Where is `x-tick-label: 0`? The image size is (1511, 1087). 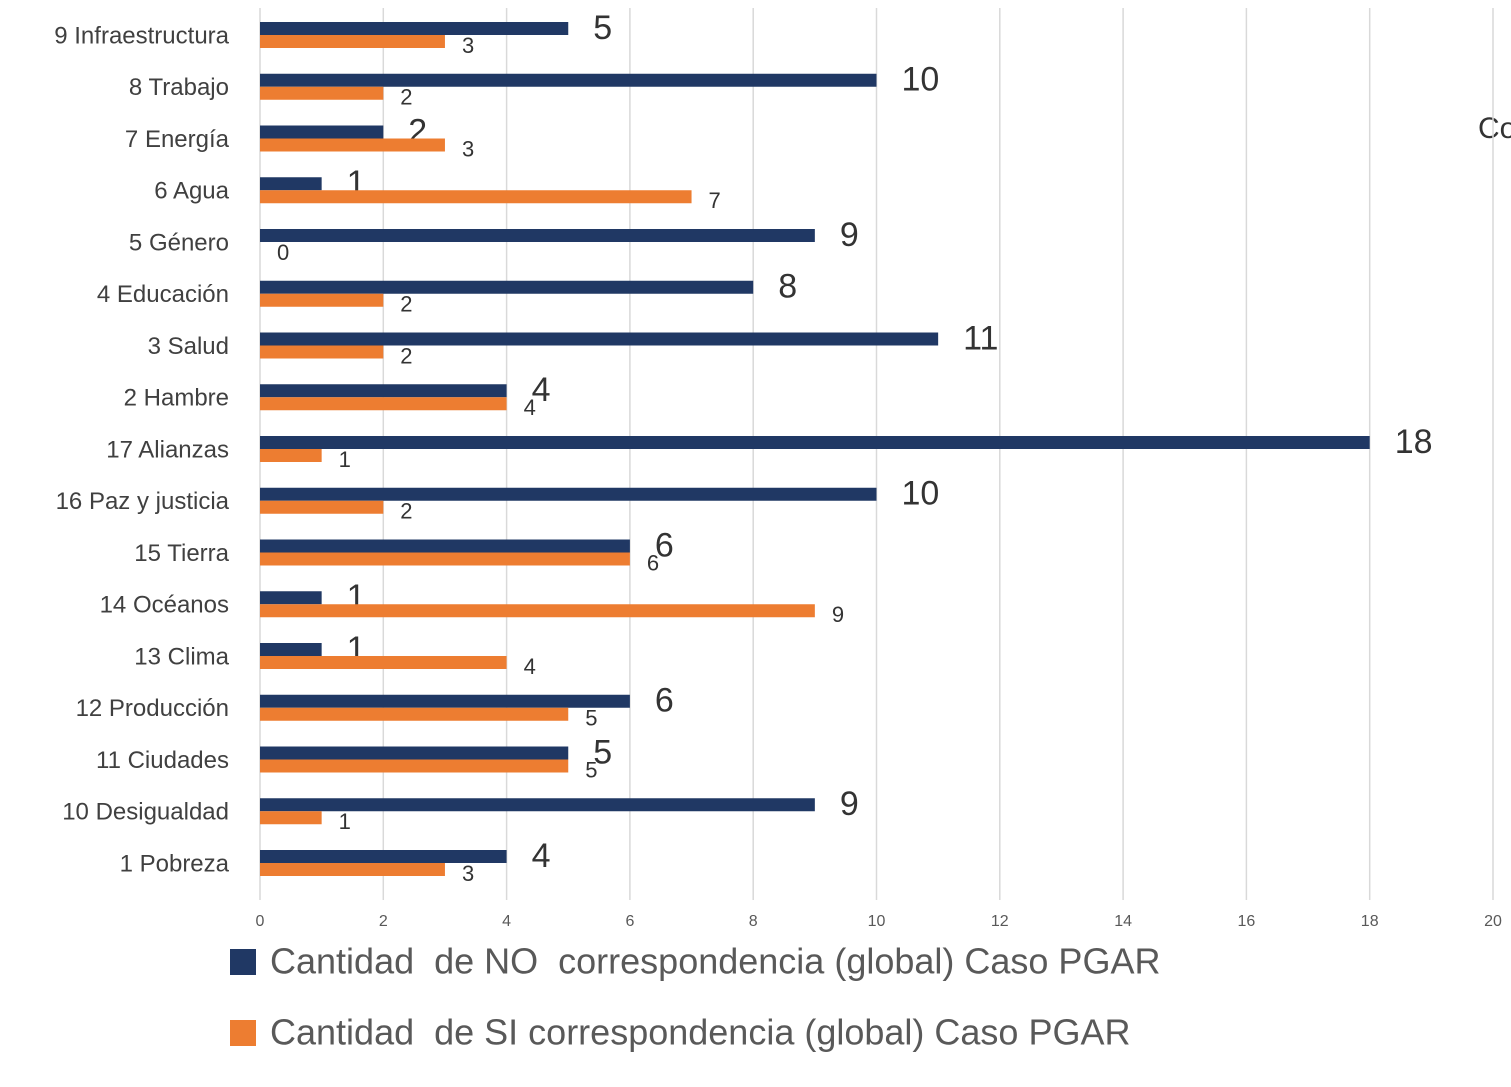
x-tick-label: 0 is located at coordinates (260, 921).